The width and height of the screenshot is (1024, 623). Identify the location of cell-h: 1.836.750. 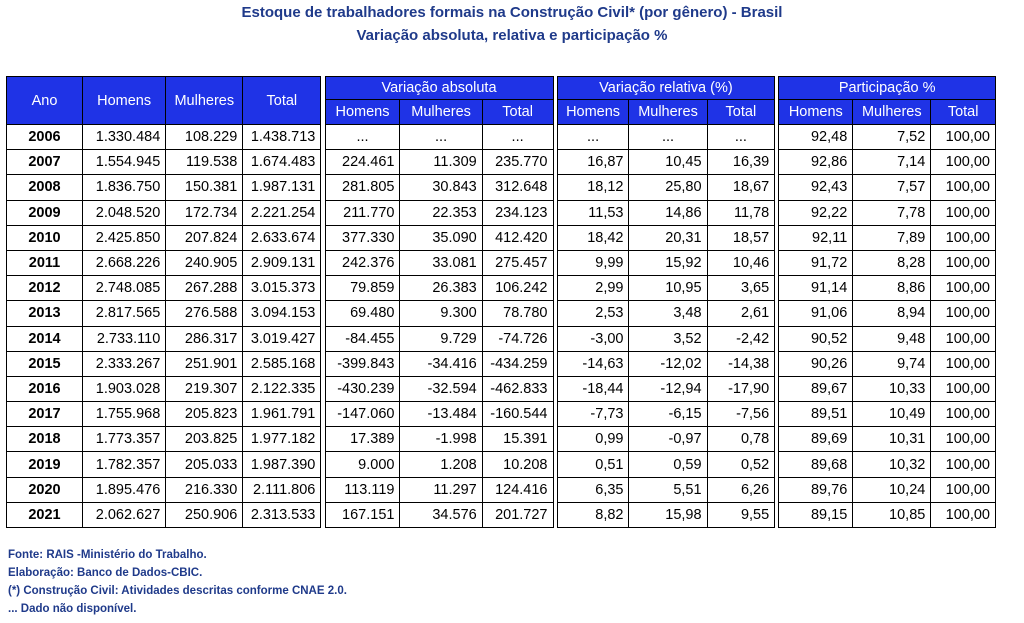
(124, 187).